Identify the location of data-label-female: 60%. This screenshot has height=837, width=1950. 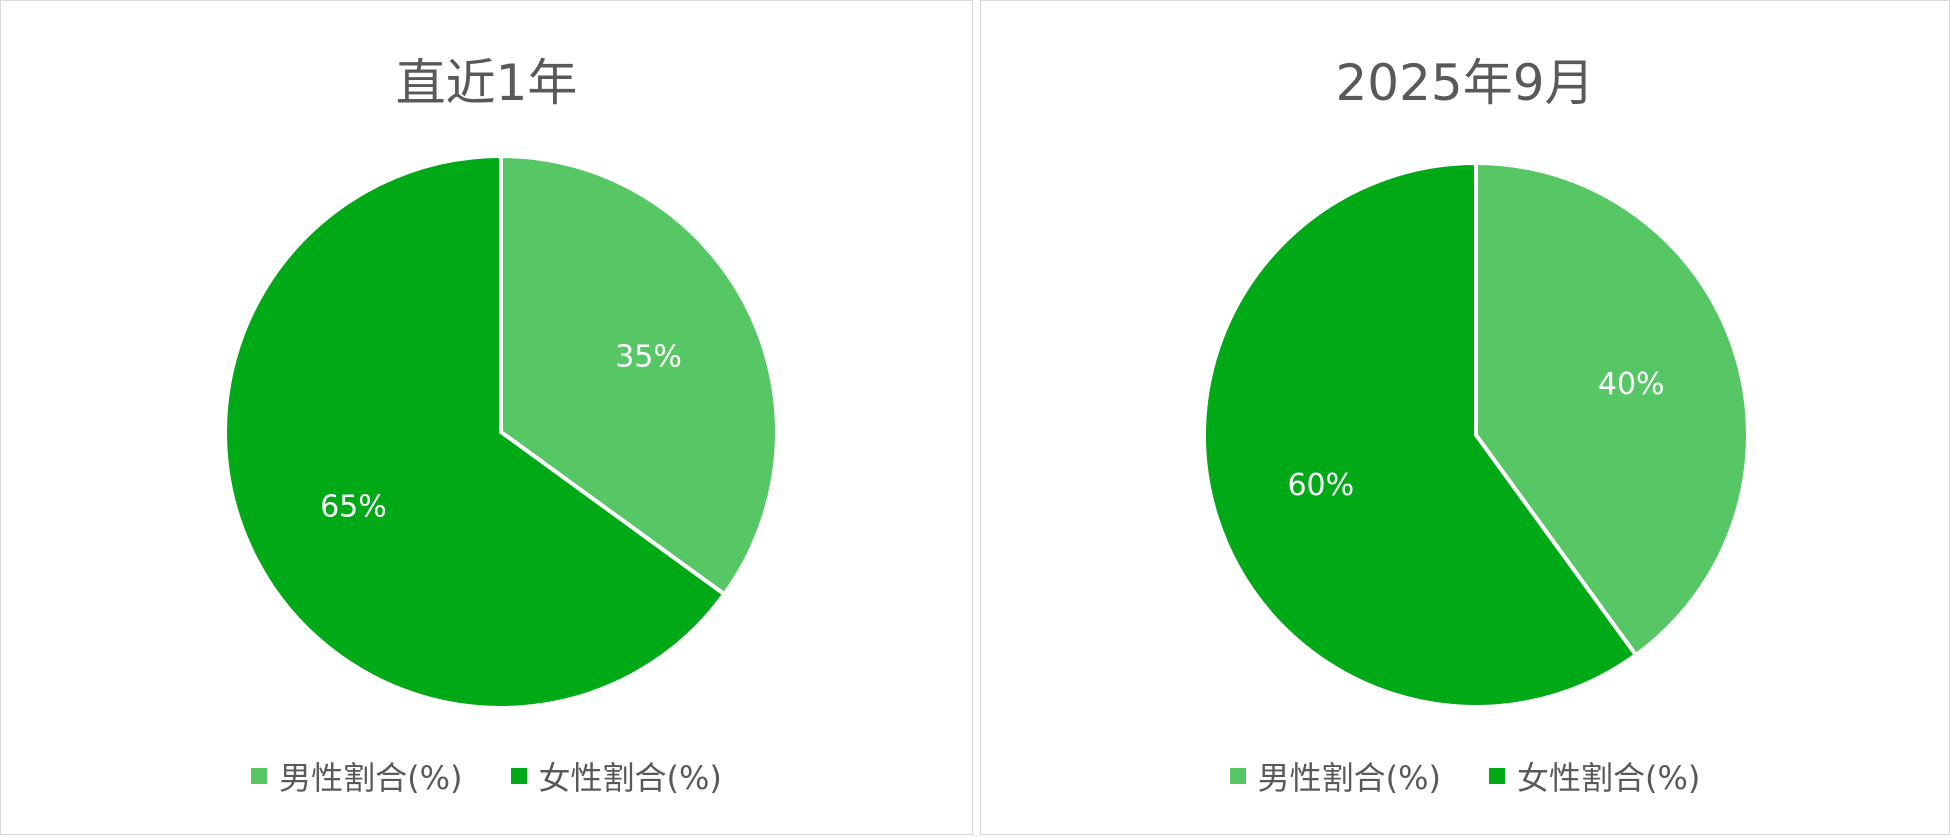
(1320, 485).